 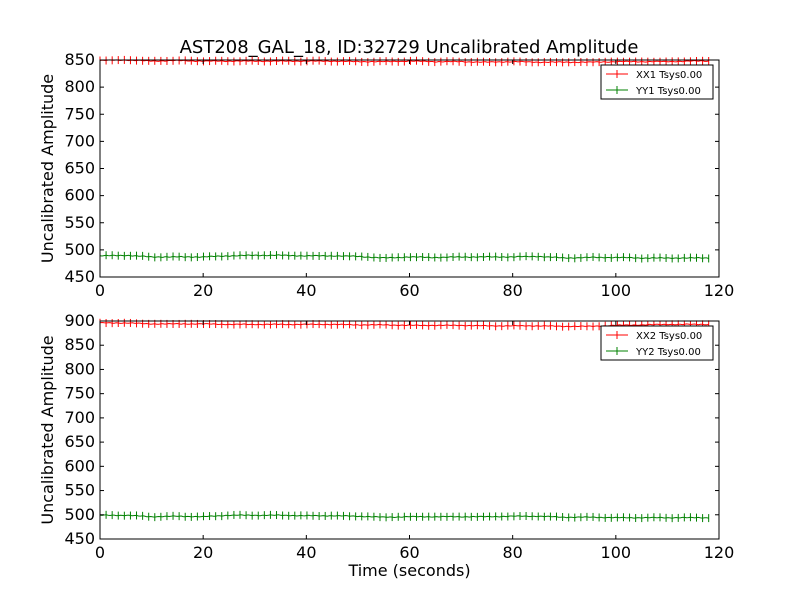 I want to click on x-axis-label: Time (seconds), so click(x=408, y=570).